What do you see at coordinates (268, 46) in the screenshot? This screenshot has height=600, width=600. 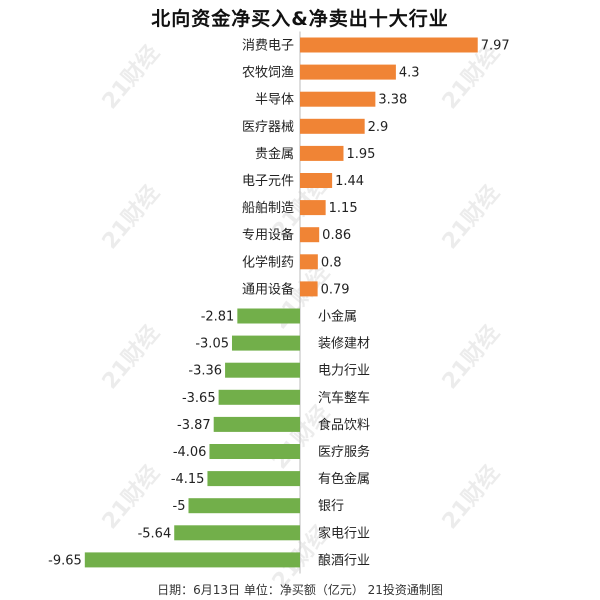 I see `category-label-0: 消费电子` at bounding box center [268, 46].